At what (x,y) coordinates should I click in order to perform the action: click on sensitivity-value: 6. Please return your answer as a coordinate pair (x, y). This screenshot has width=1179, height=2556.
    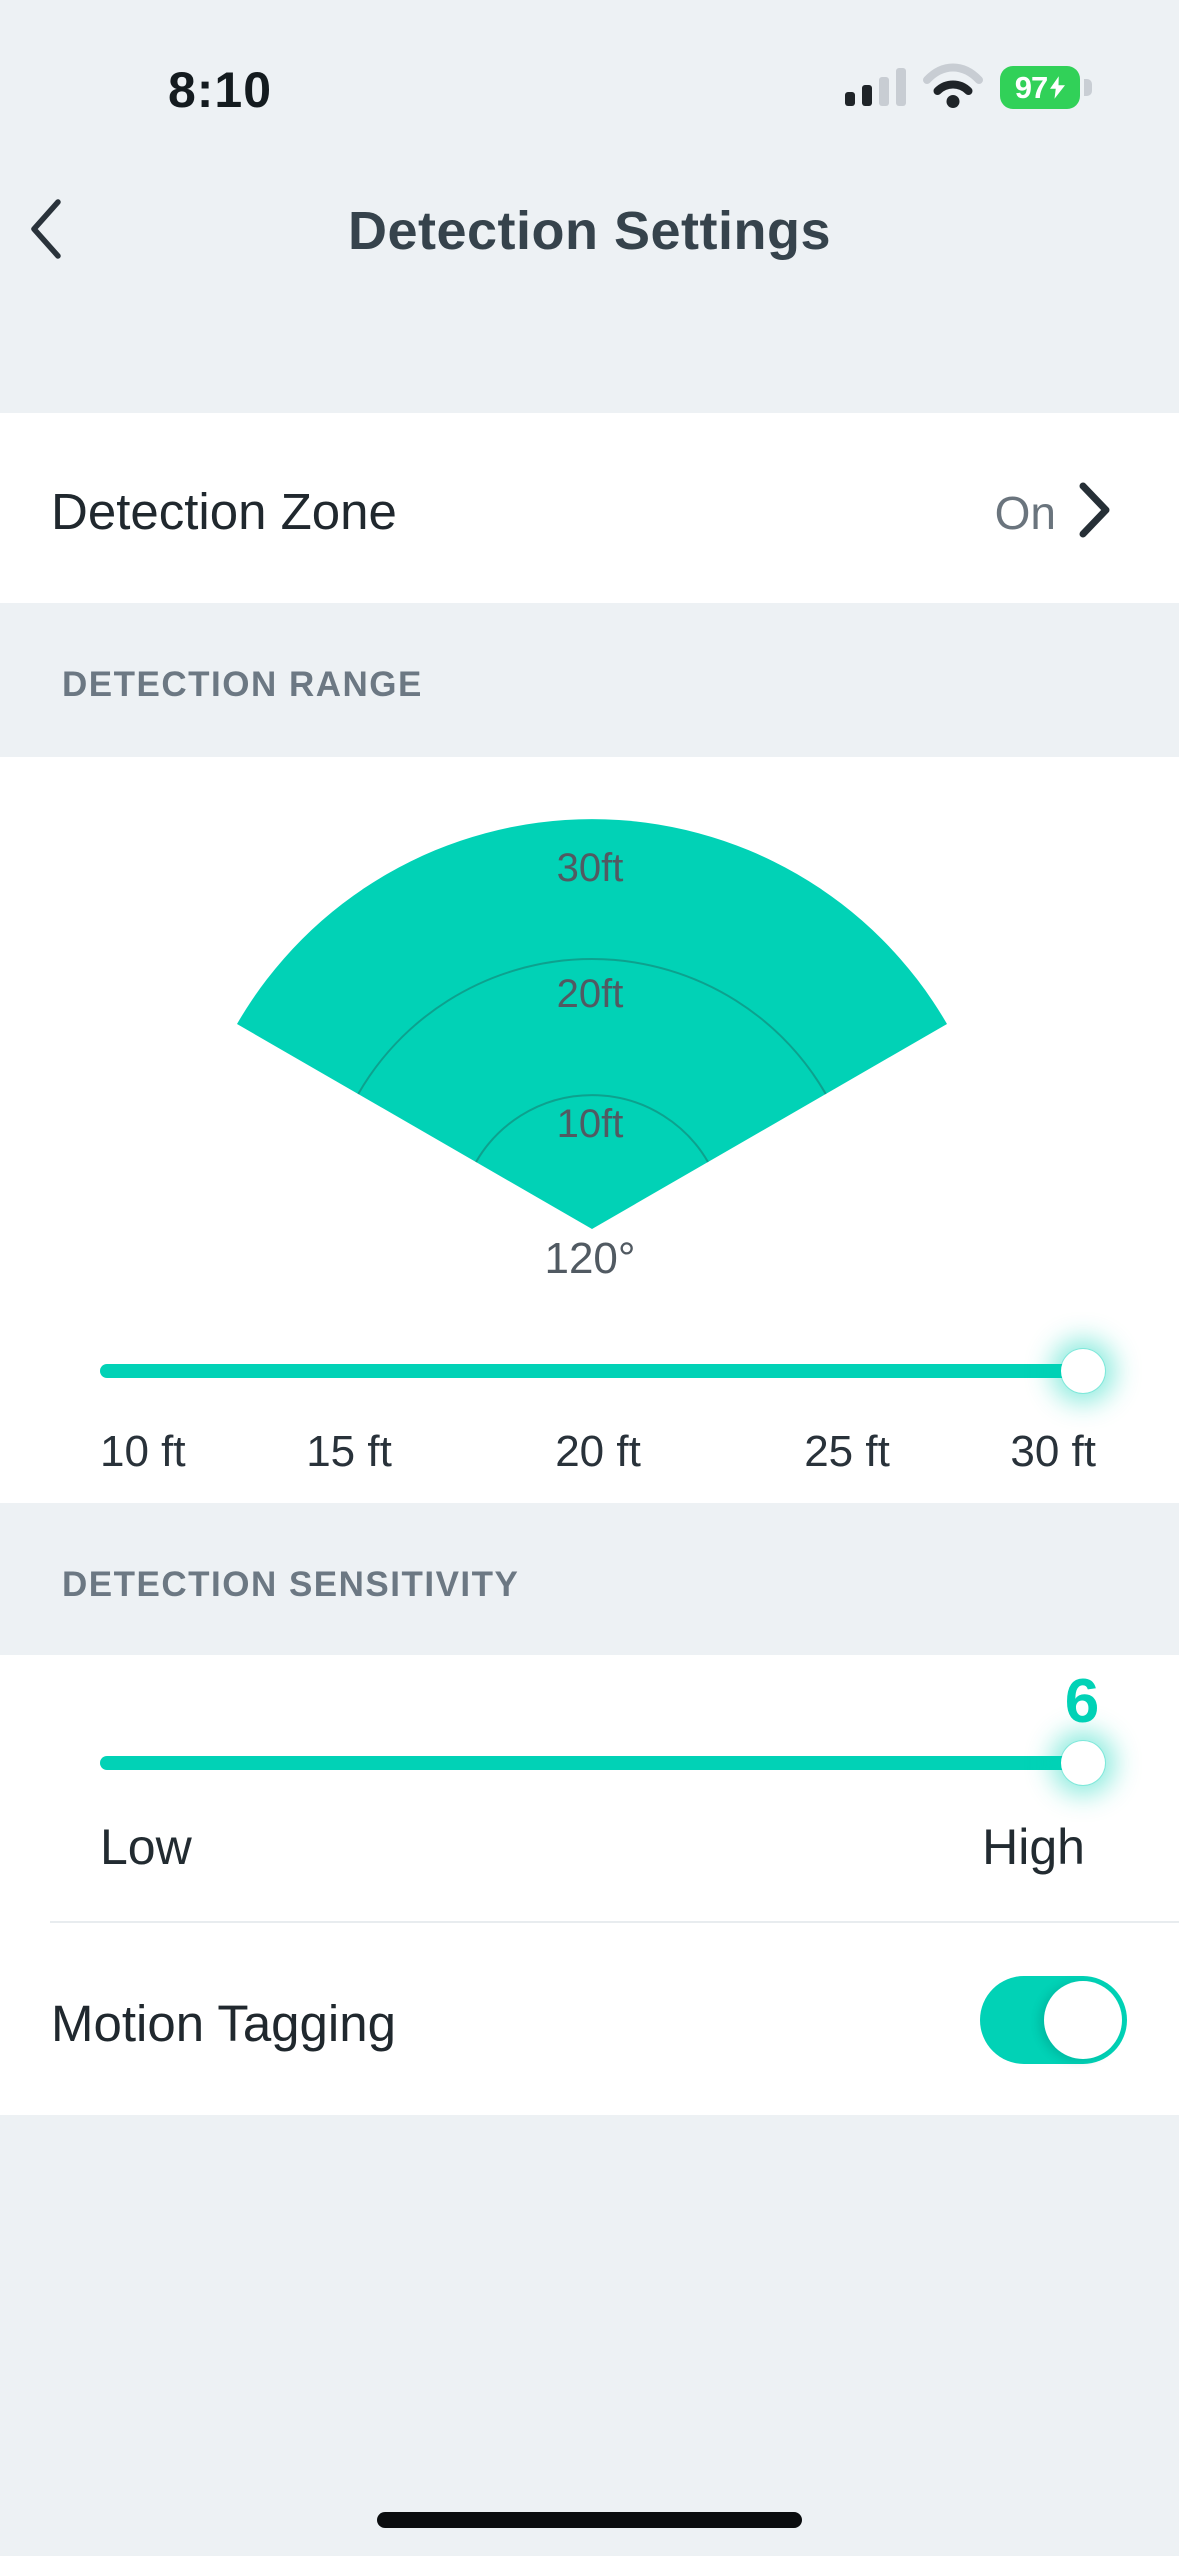
    Looking at the image, I should click on (1082, 1701).